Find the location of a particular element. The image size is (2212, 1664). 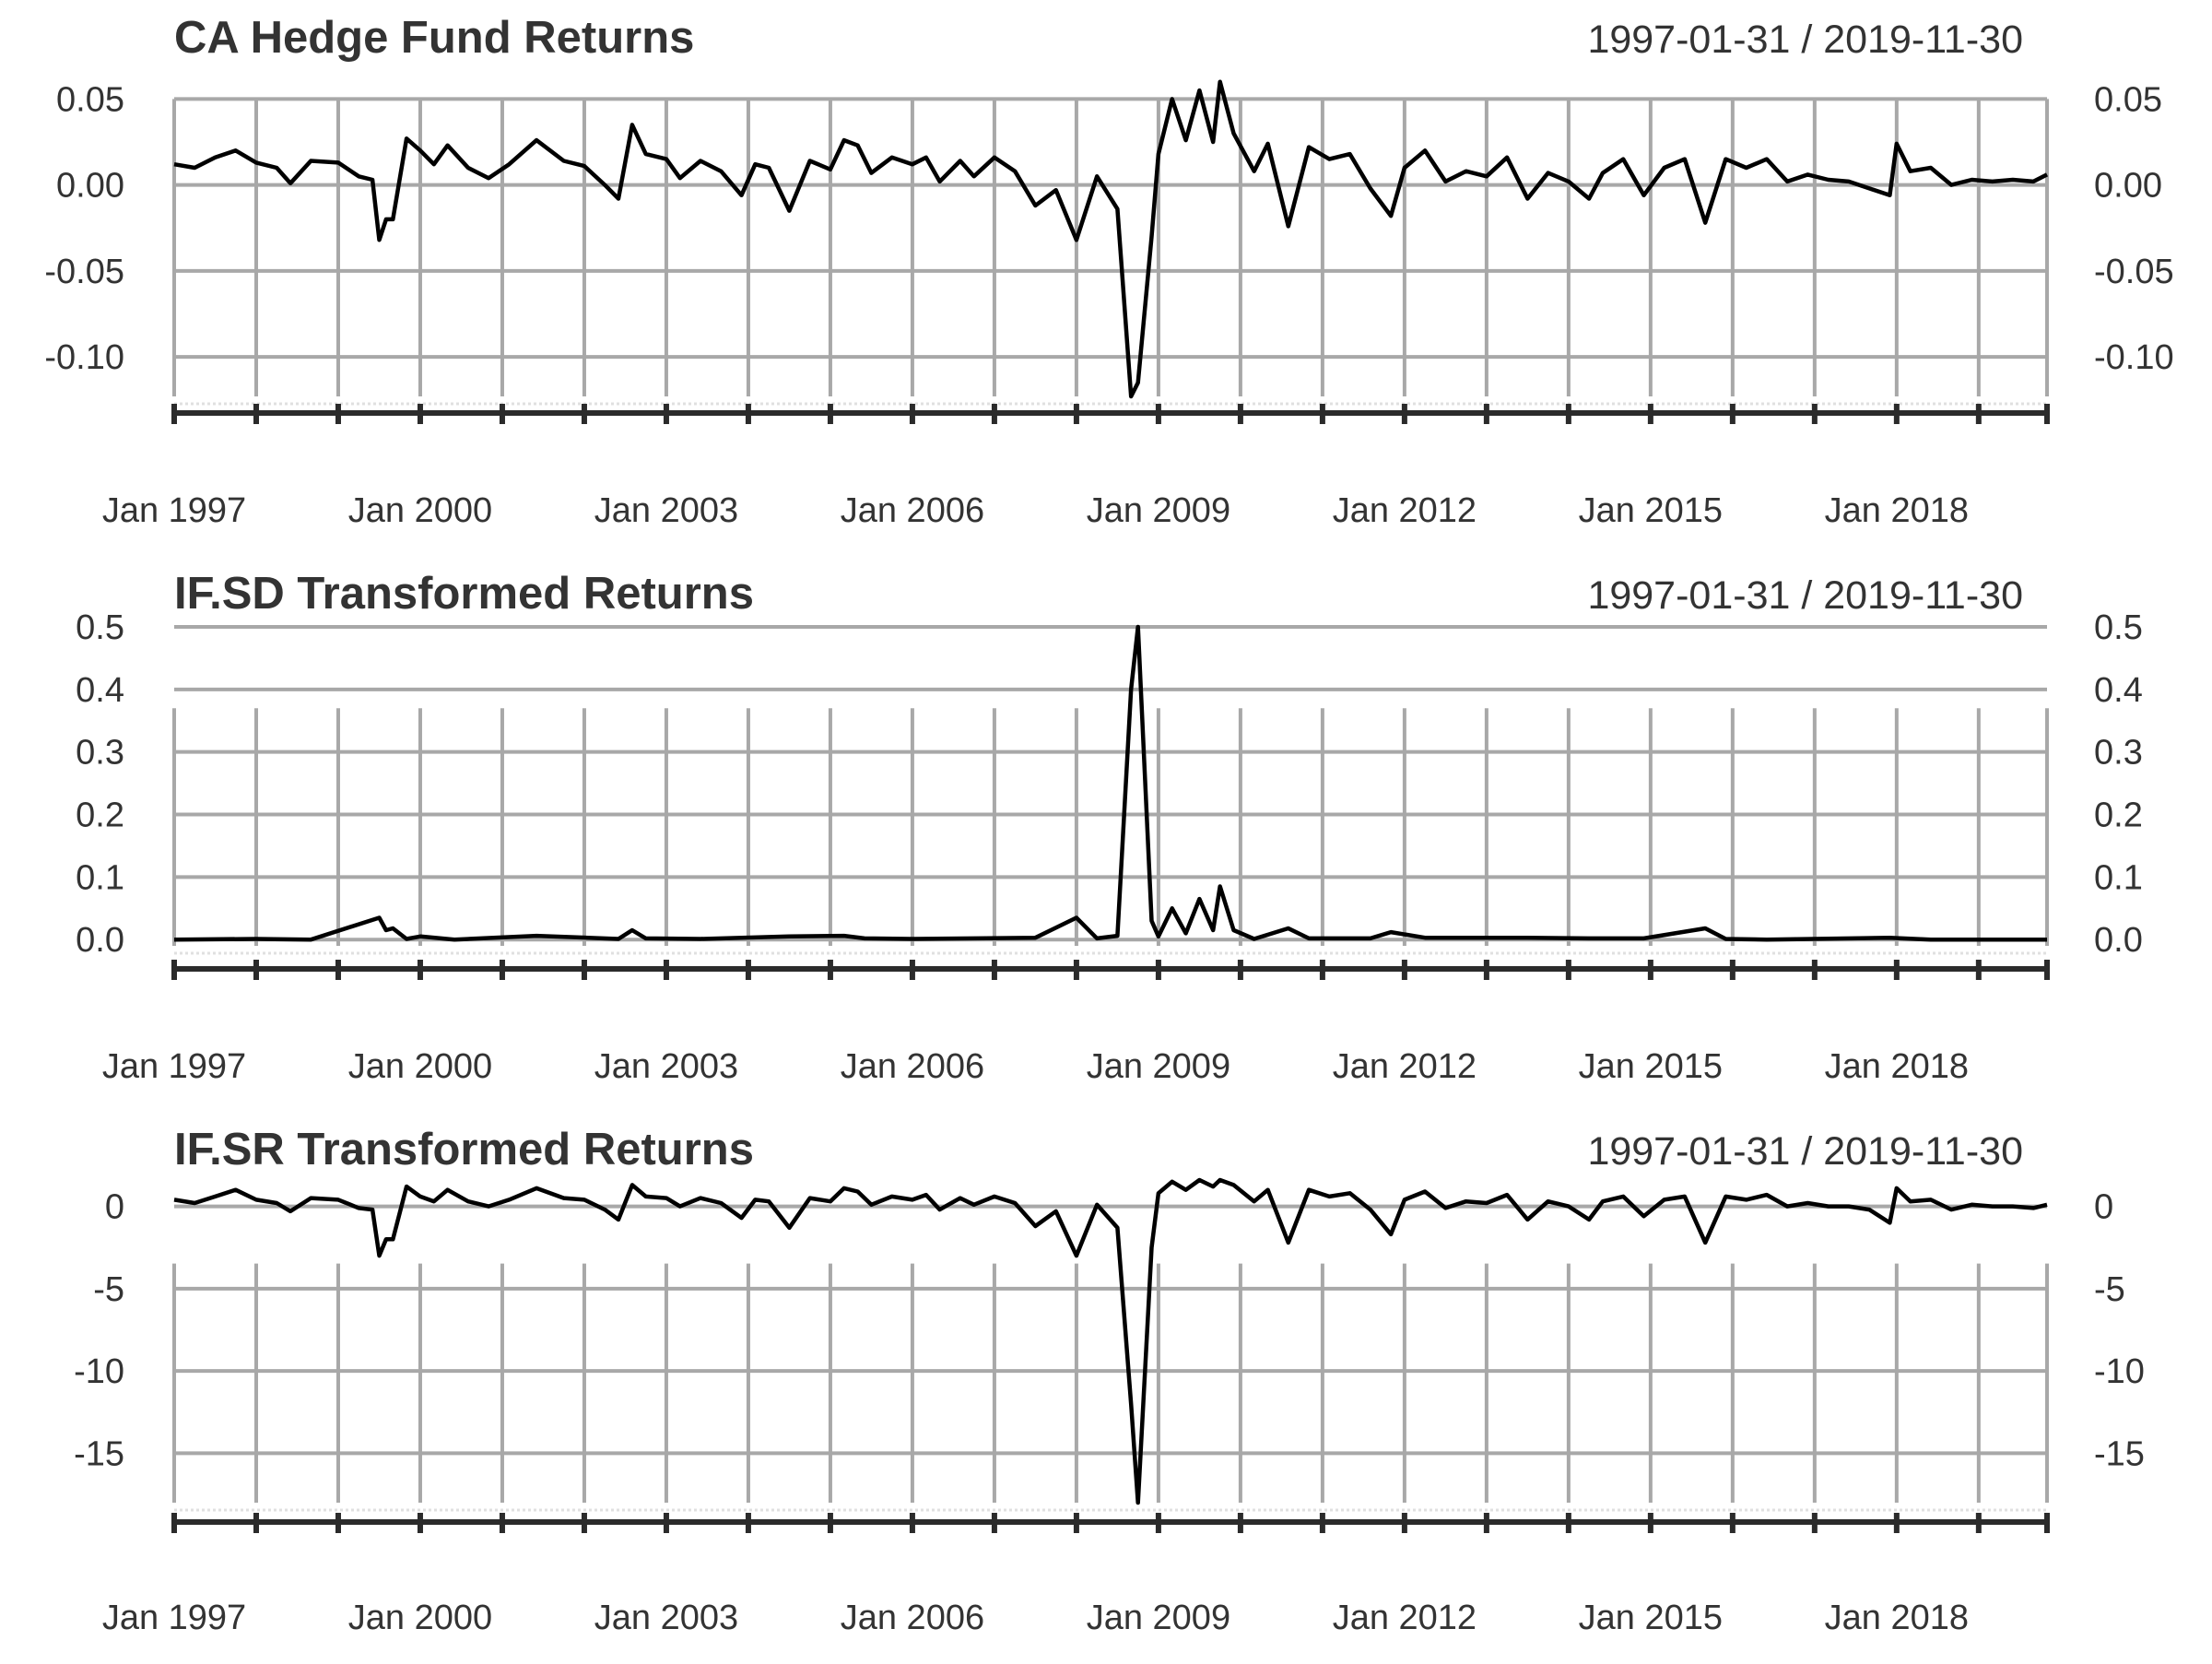

y-tick-label-left: 0.2 is located at coordinates (100, 816).